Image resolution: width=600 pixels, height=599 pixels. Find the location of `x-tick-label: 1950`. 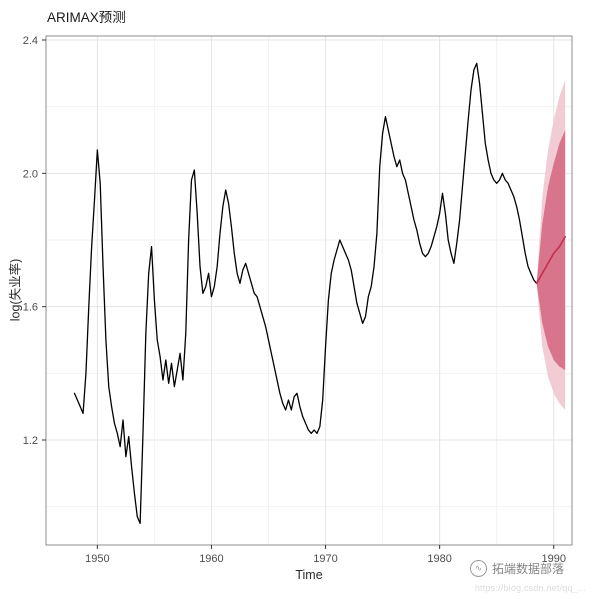

x-tick-label: 1950 is located at coordinates (97, 559).